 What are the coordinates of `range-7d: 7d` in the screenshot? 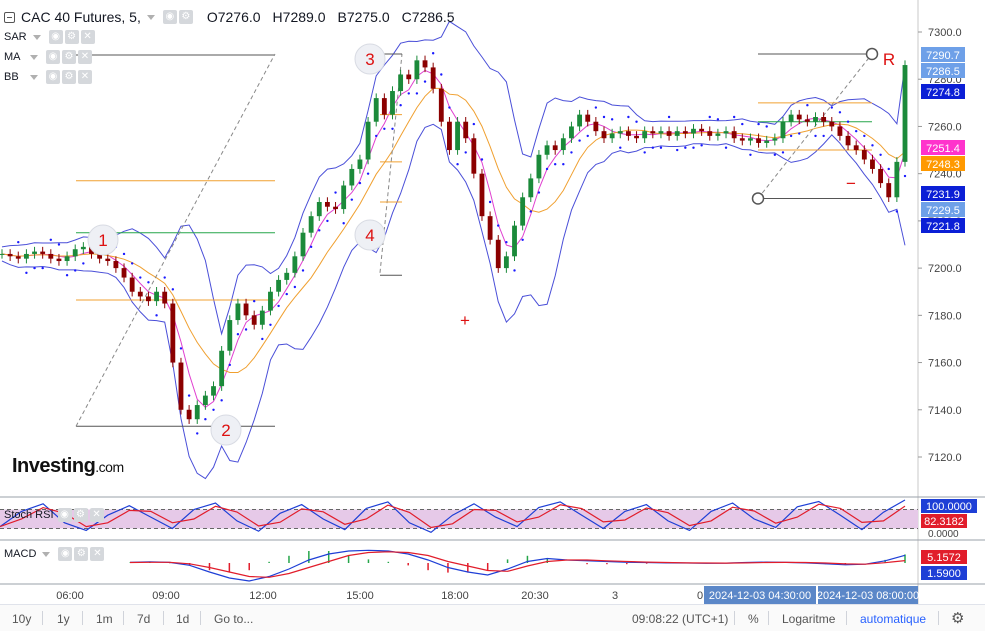 It's located at (144, 619).